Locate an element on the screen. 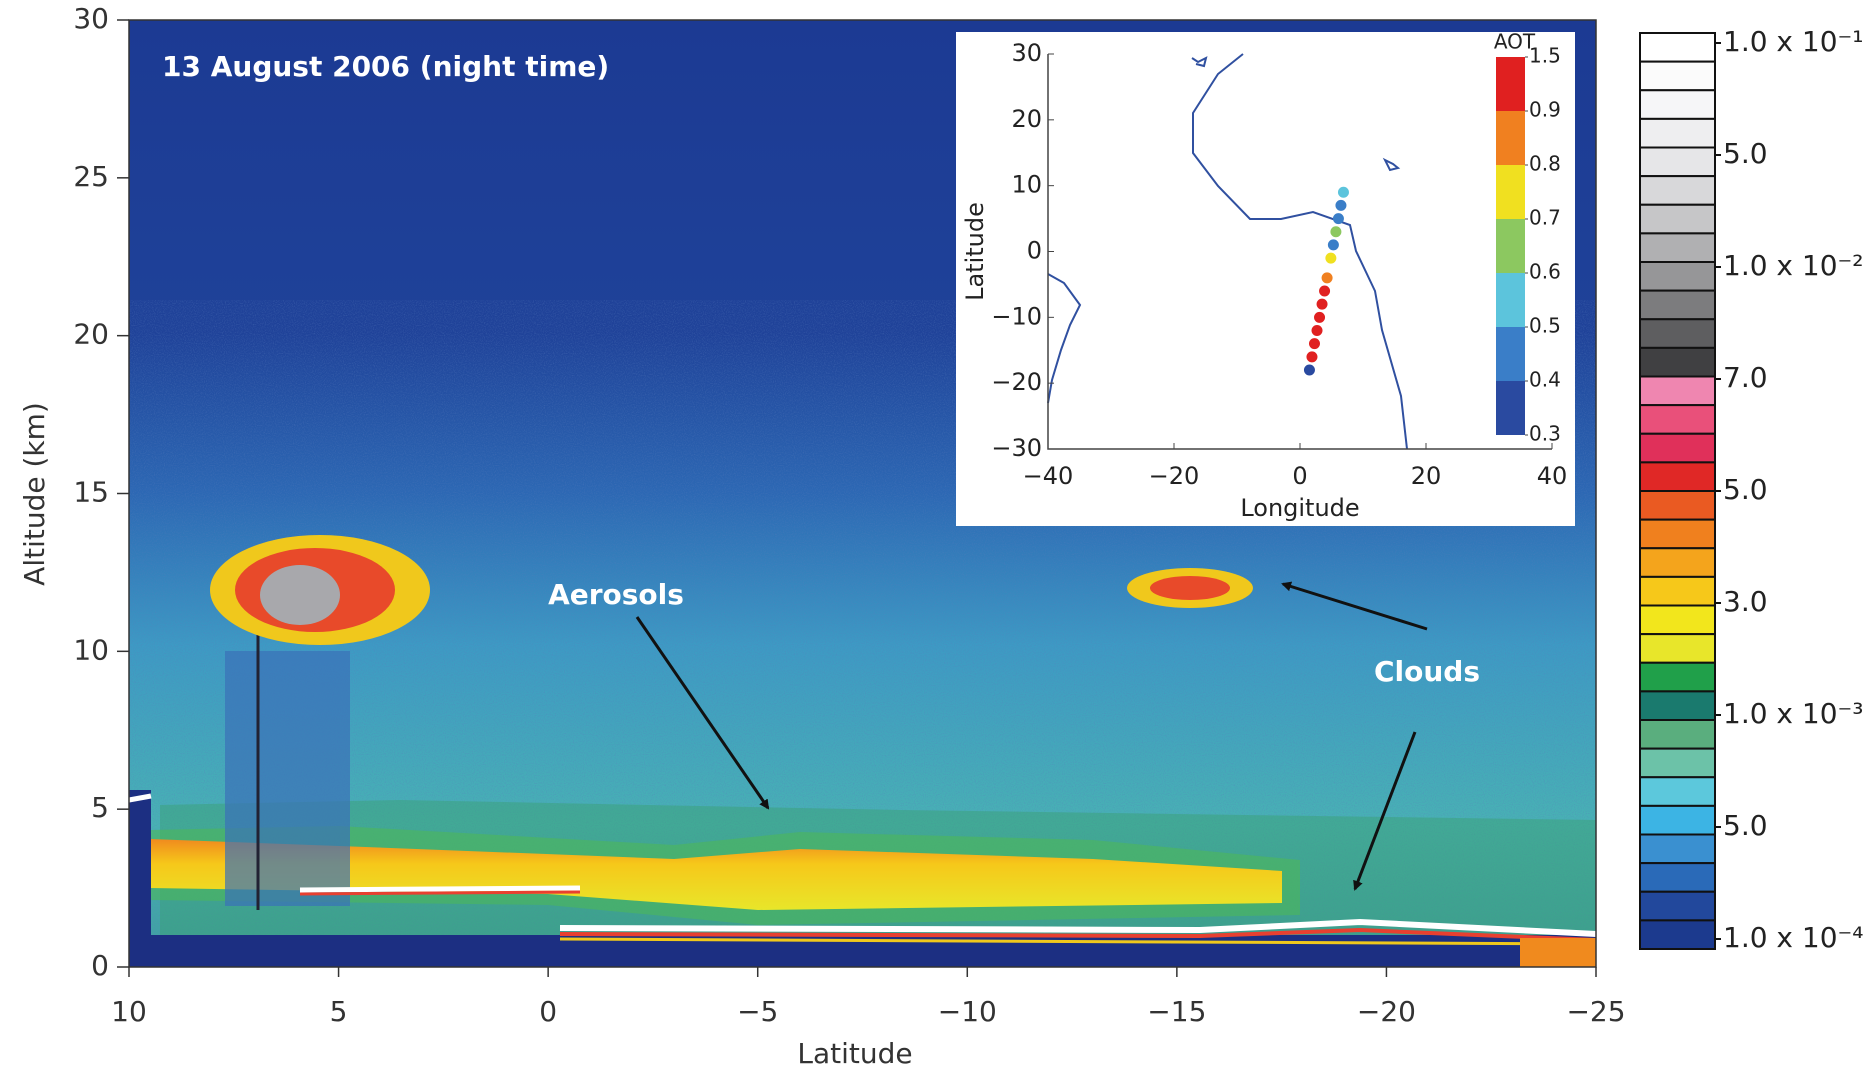  x-tick-label: 10 is located at coordinates (129, 1011).